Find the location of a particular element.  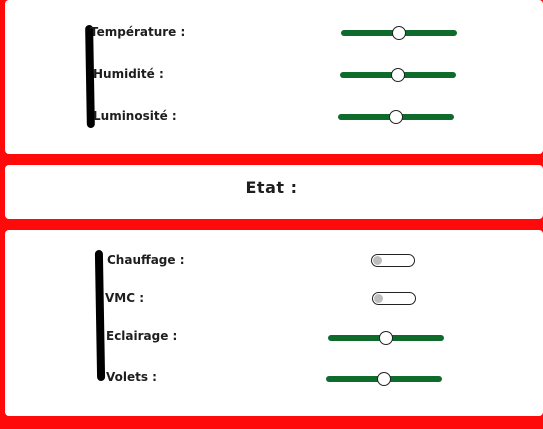

temperature-slider-thumb is located at coordinates (399, 33).